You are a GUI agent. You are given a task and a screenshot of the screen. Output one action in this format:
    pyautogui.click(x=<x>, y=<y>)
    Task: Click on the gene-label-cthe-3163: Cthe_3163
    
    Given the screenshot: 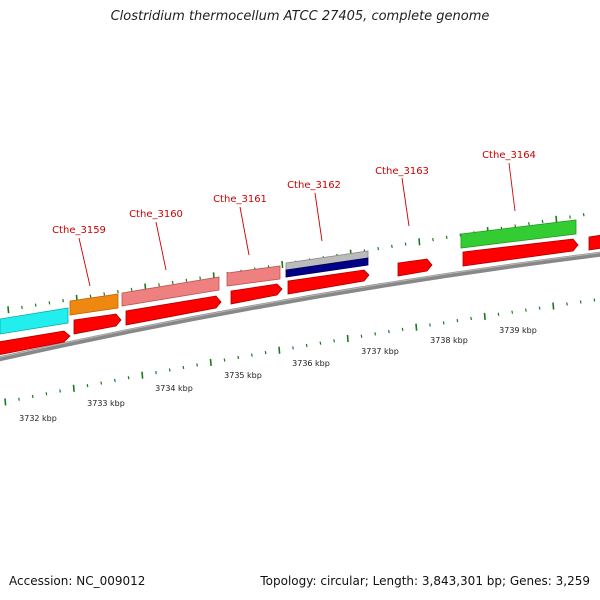 What is the action you would take?
    pyautogui.click(x=402, y=171)
    